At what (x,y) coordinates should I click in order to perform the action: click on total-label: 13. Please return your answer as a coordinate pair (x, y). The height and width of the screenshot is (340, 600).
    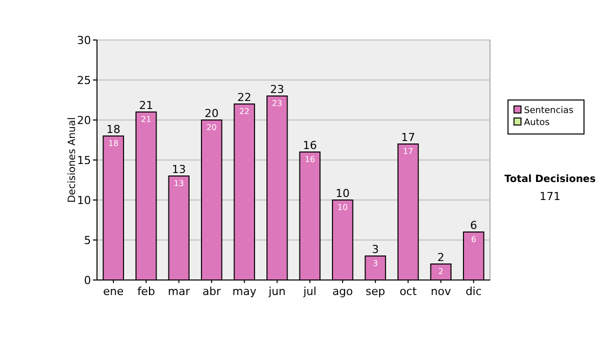
    Looking at the image, I should click on (179, 169).